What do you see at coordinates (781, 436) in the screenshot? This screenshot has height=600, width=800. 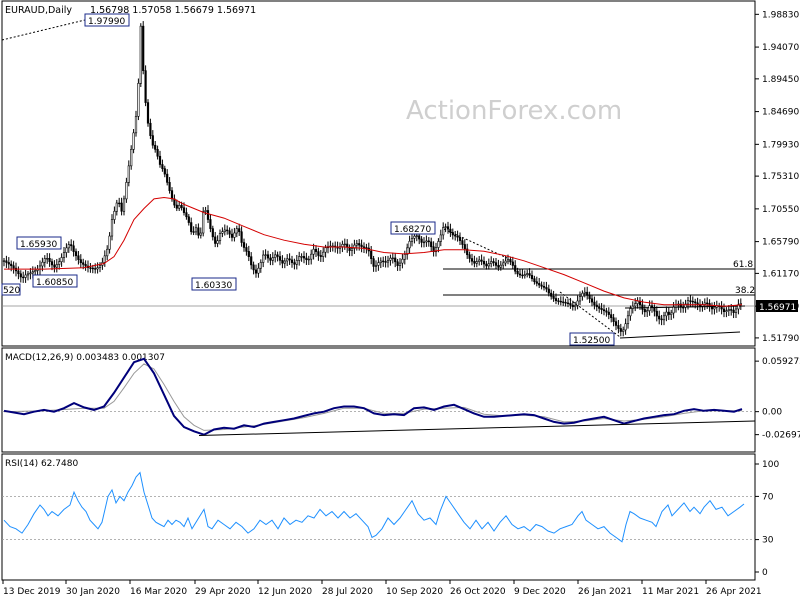 I see `macd-tick-label: -0.026978` at bounding box center [781, 436].